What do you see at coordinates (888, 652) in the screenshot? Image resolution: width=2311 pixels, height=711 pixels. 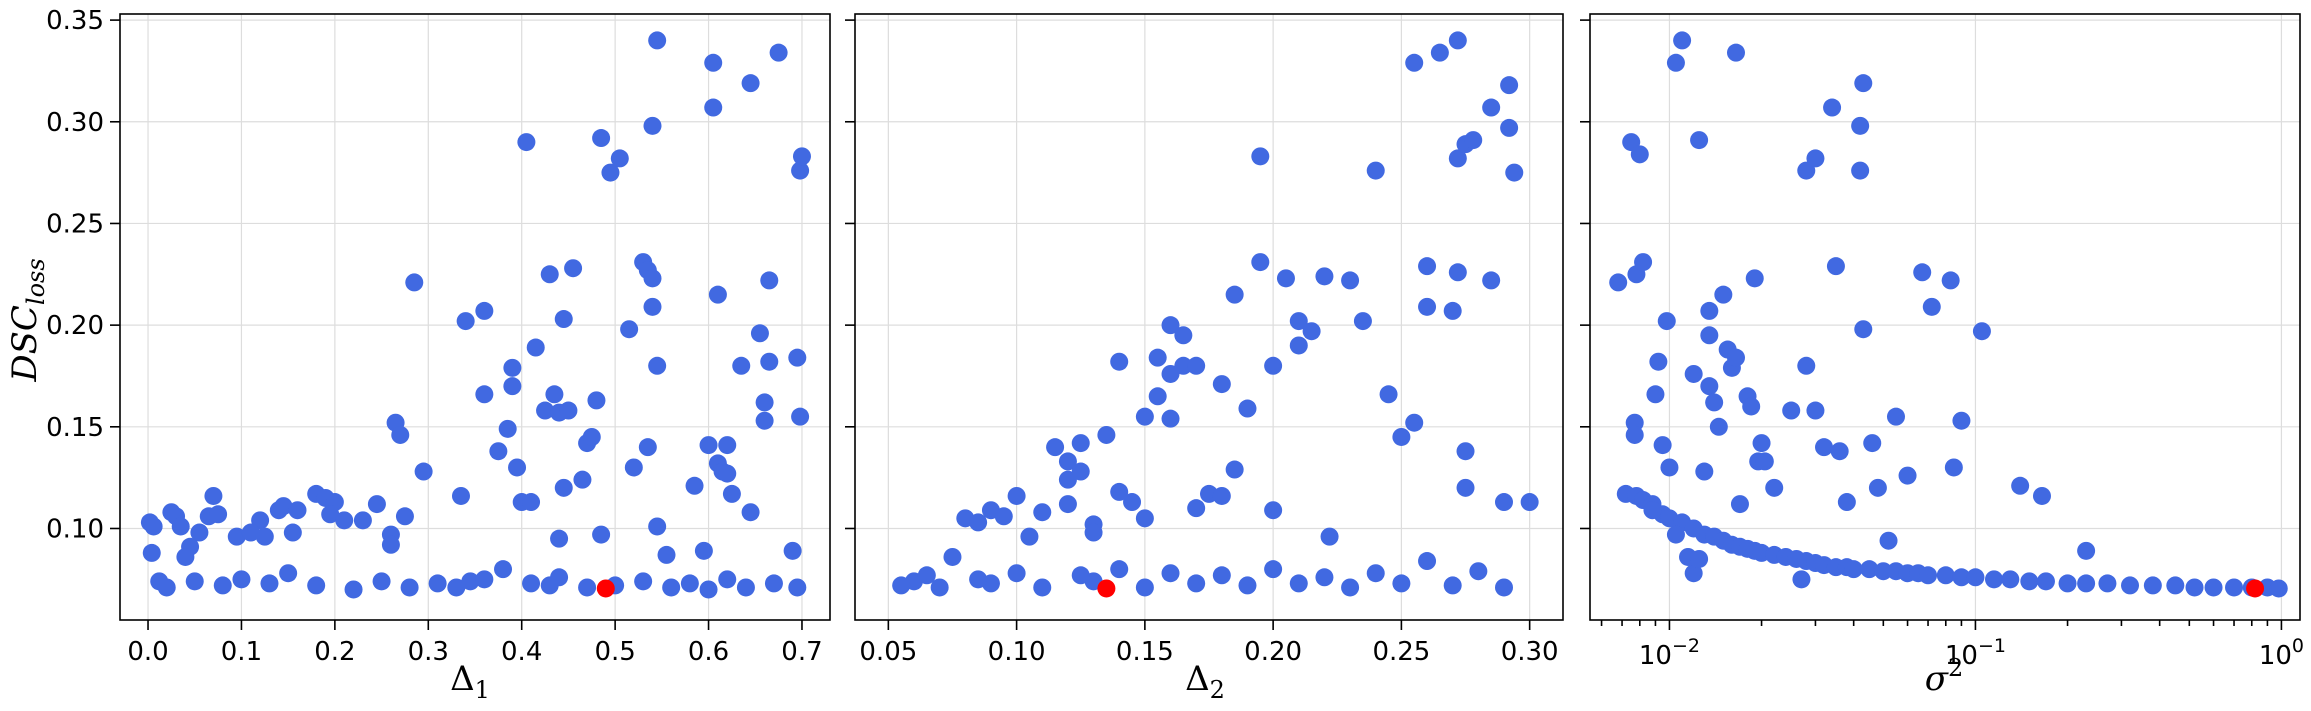 I see `x-tick-label: 0.05` at bounding box center [888, 652].